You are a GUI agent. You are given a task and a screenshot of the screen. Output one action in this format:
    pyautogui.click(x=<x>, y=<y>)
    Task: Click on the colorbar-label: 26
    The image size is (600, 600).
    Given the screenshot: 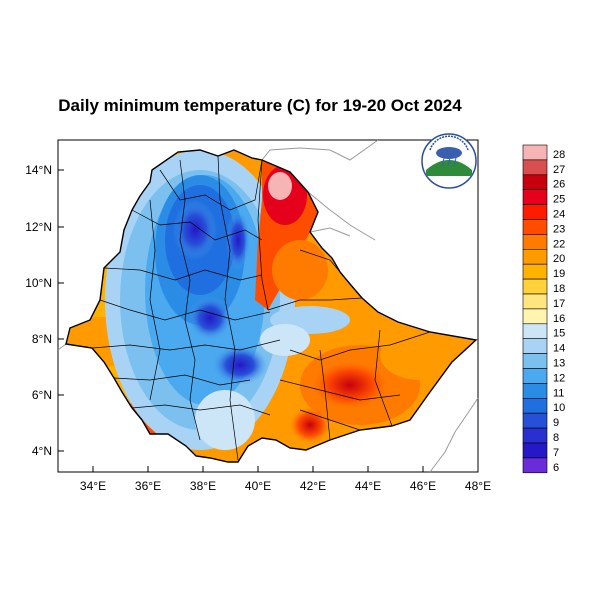 What is the action you would take?
    pyautogui.click(x=559, y=185)
    